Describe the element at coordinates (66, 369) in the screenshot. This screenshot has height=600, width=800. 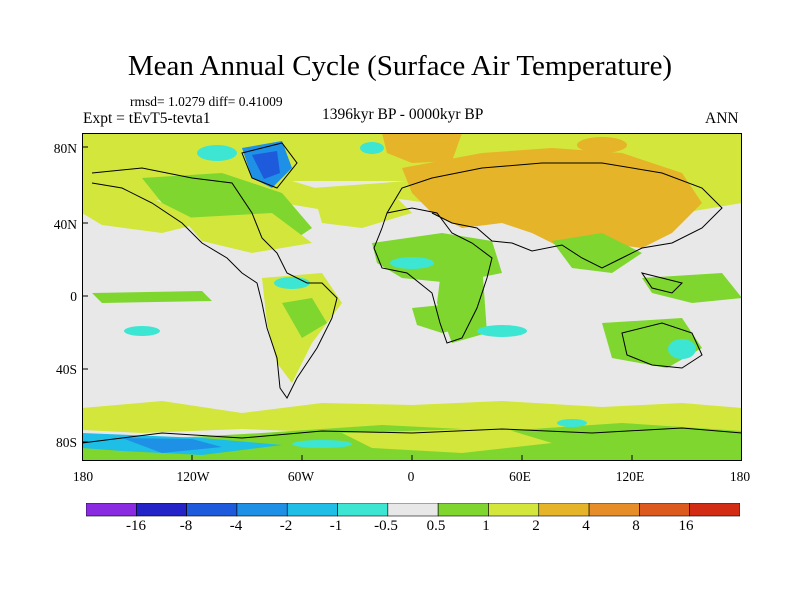
I see `lat-label: 40S` at that location.